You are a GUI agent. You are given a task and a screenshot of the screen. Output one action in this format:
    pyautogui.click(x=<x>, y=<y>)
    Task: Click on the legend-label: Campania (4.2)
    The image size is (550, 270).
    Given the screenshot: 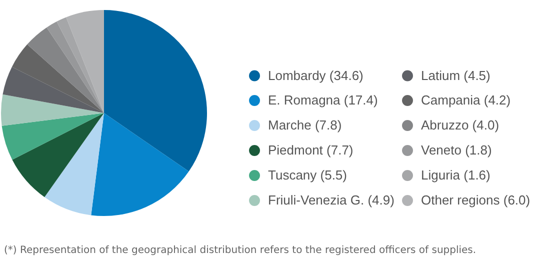 What is the action you would take?
    pyautogui.click(x=466, y=100)
    